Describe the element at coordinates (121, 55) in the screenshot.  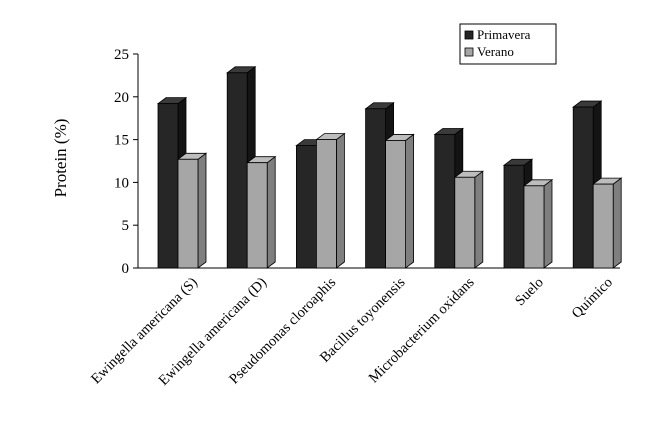
I see `y-tick-label: 25` at that location.